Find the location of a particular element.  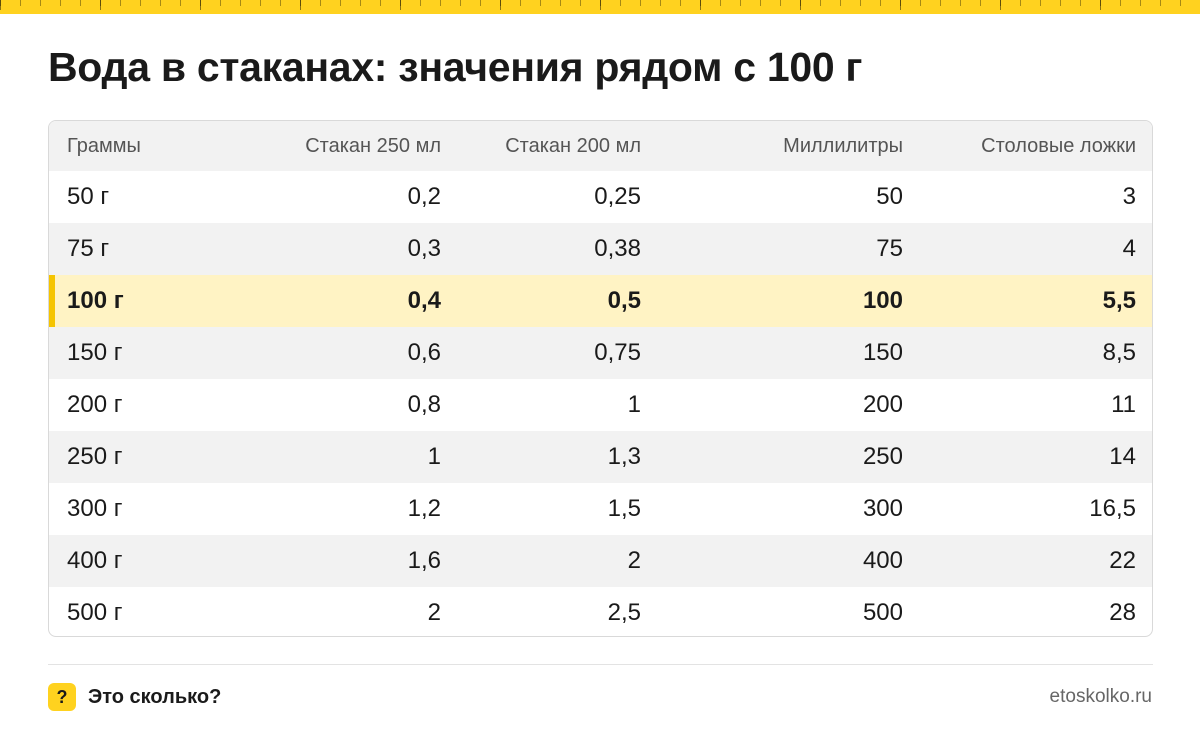

table-row: 500 г 2 2,5 500 28 is located at coordinates (600, 611).